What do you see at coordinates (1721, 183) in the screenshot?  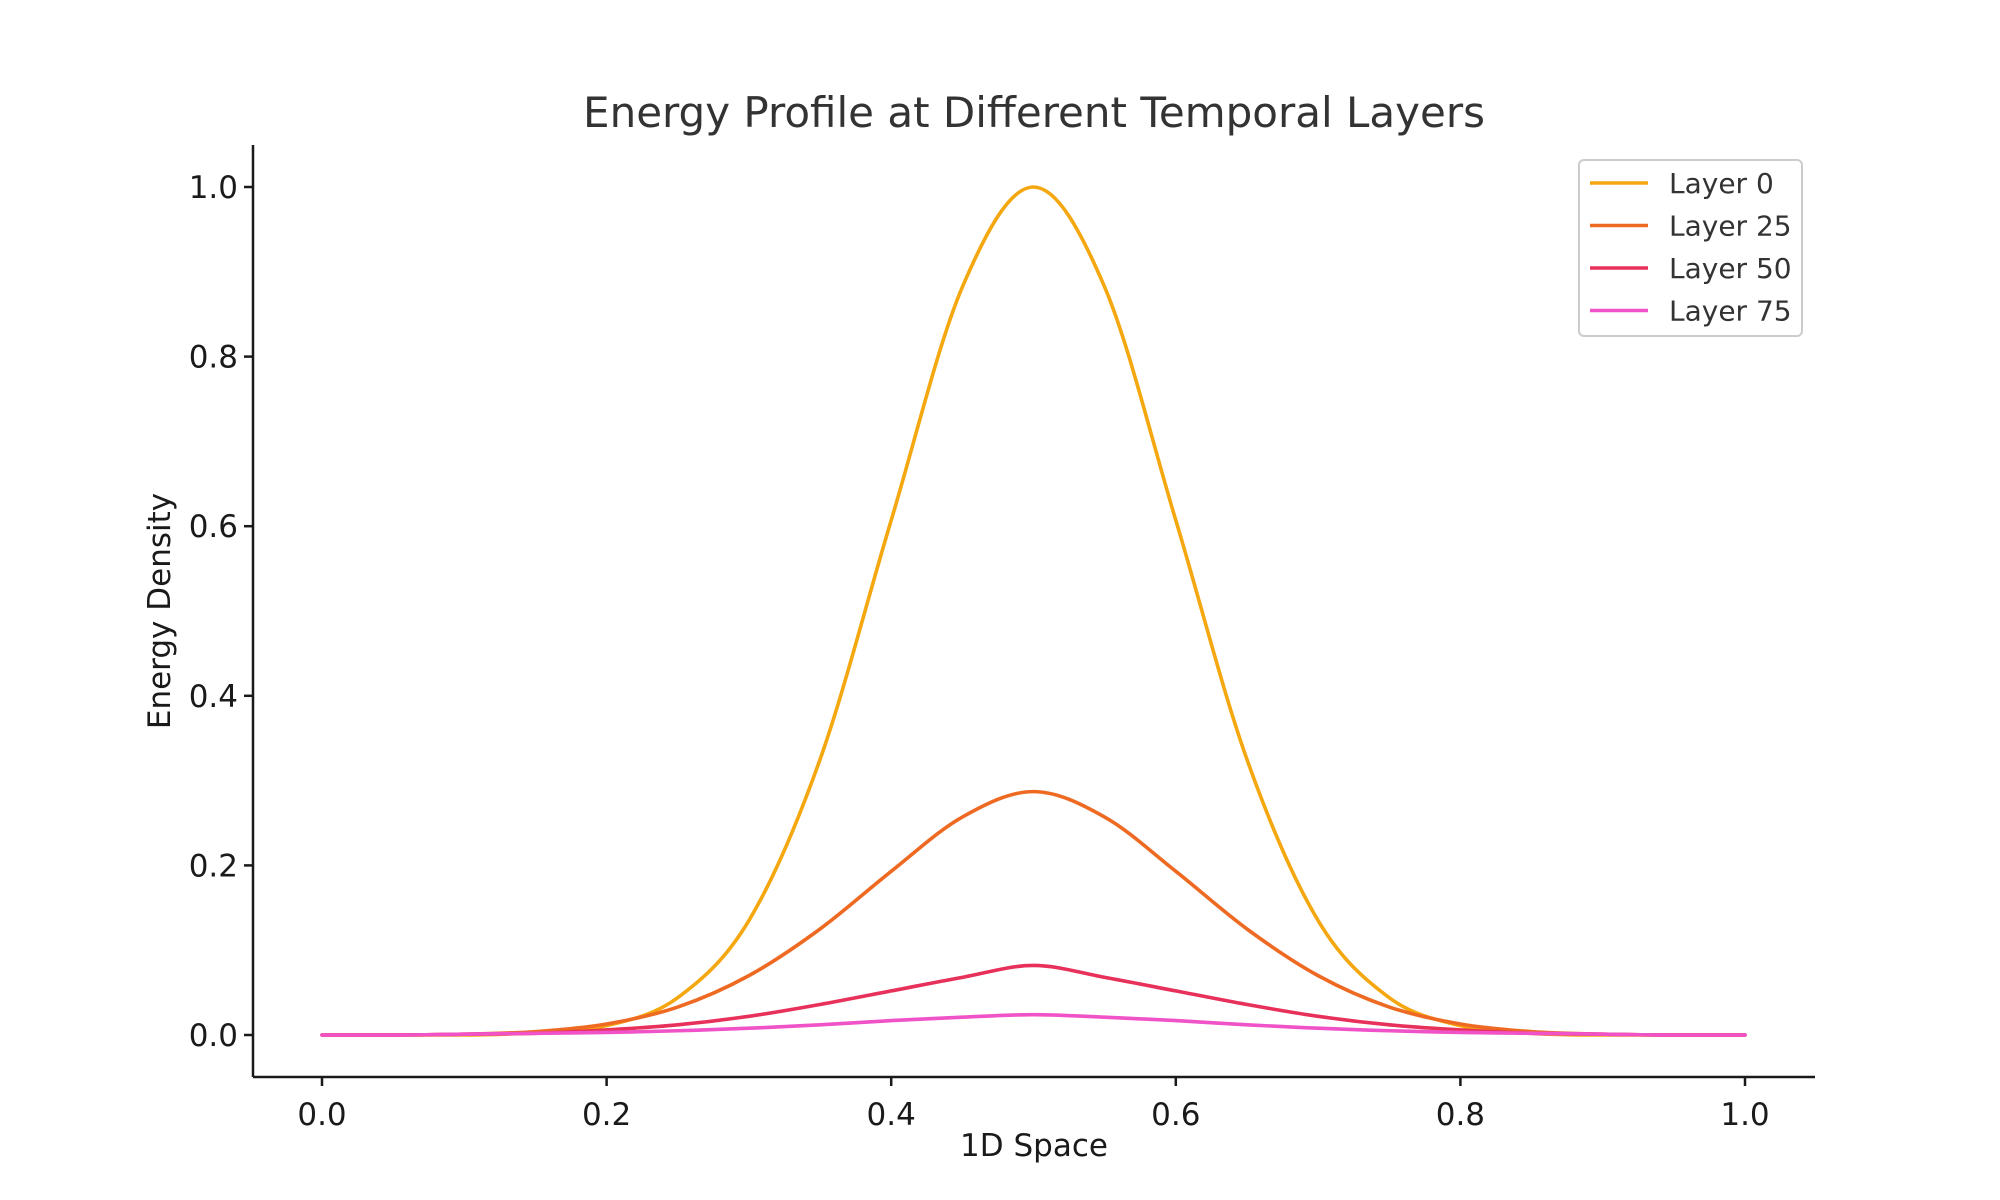 I see `legend-label: Layer 0` at bounding box center [1721, 183].